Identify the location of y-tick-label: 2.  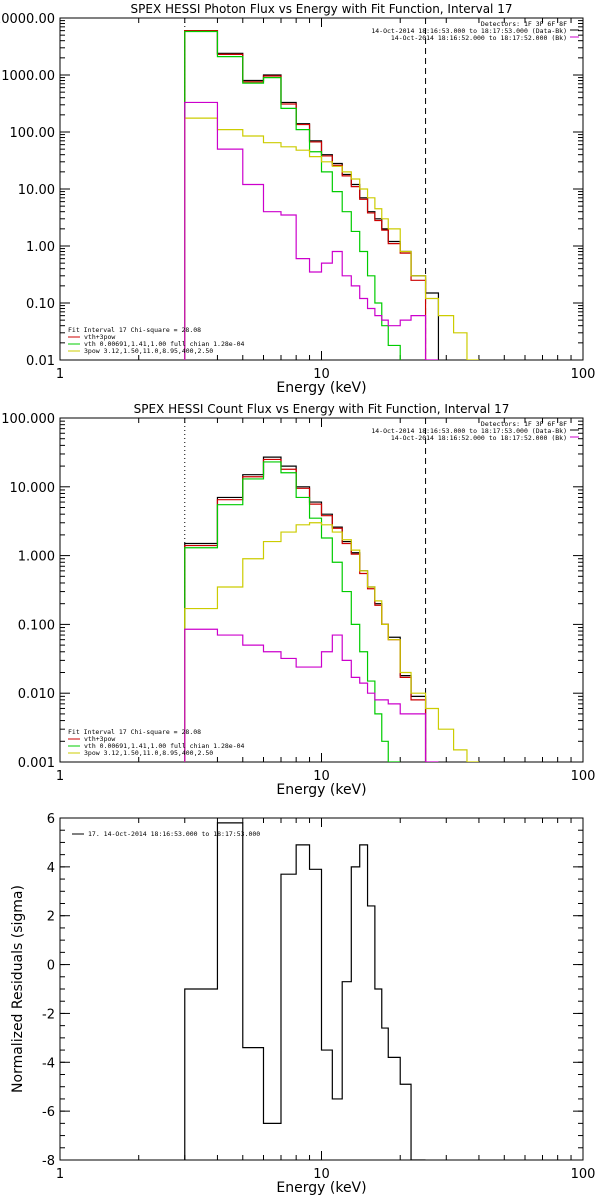
(51, 917).